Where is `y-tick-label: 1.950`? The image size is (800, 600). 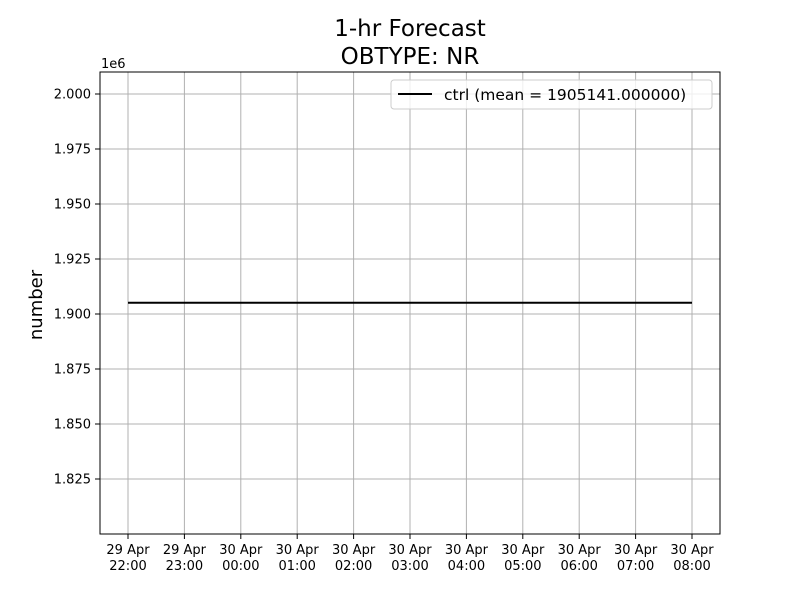 y-tick-label: 1.950 is located at coordinates (72, 205).